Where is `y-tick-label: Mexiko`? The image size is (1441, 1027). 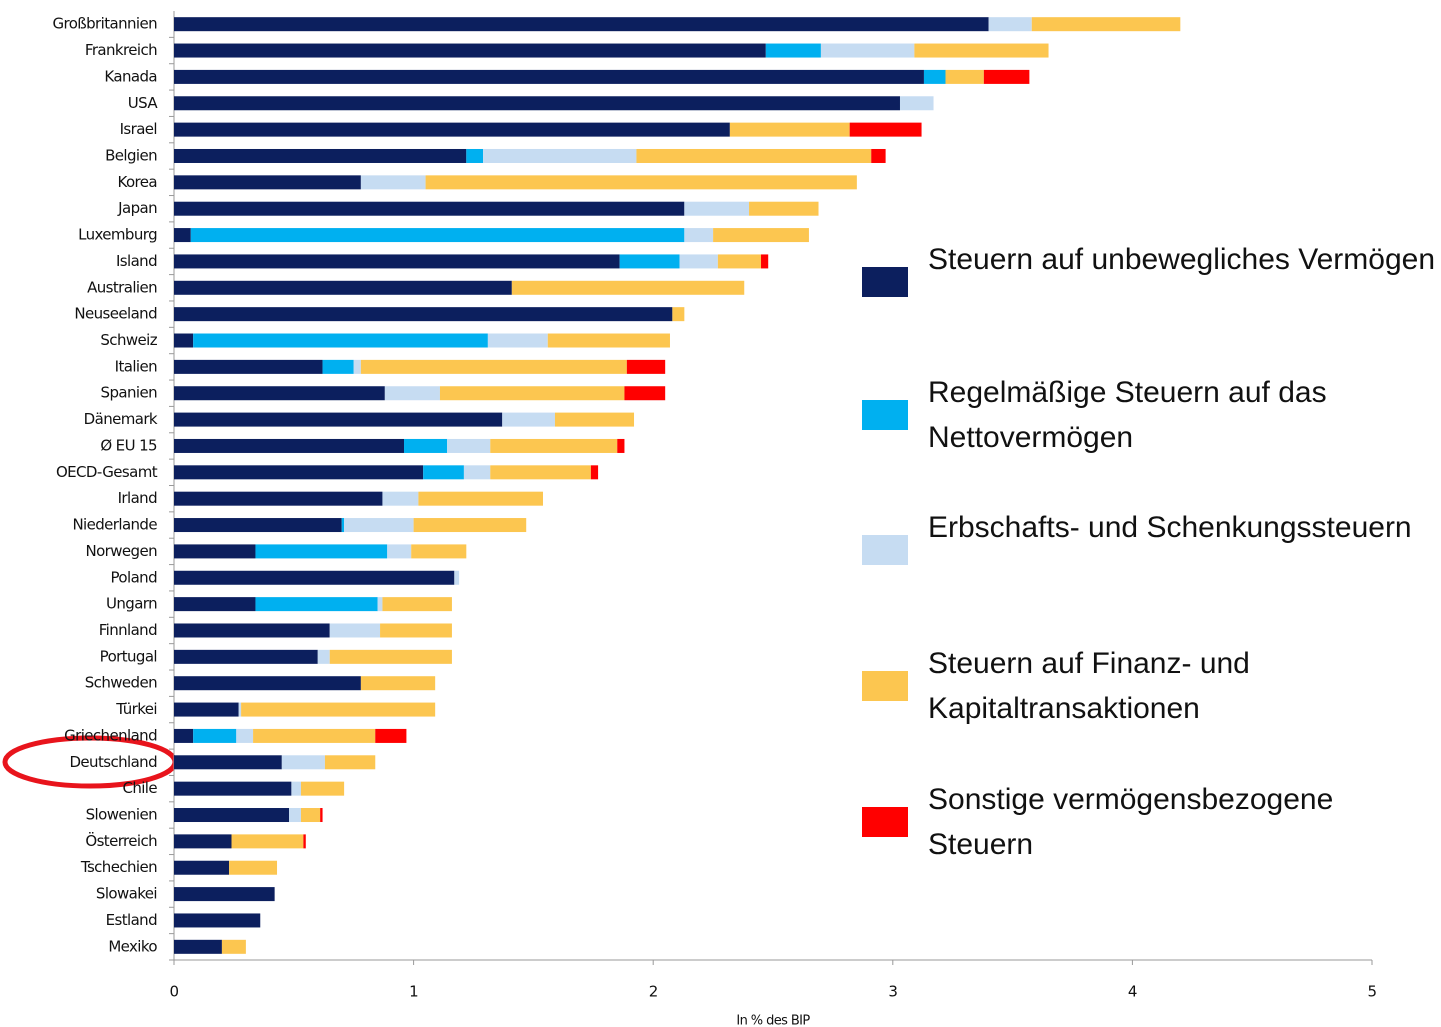 y-tick-label: Mexiko is located at coordinates (132, 946).